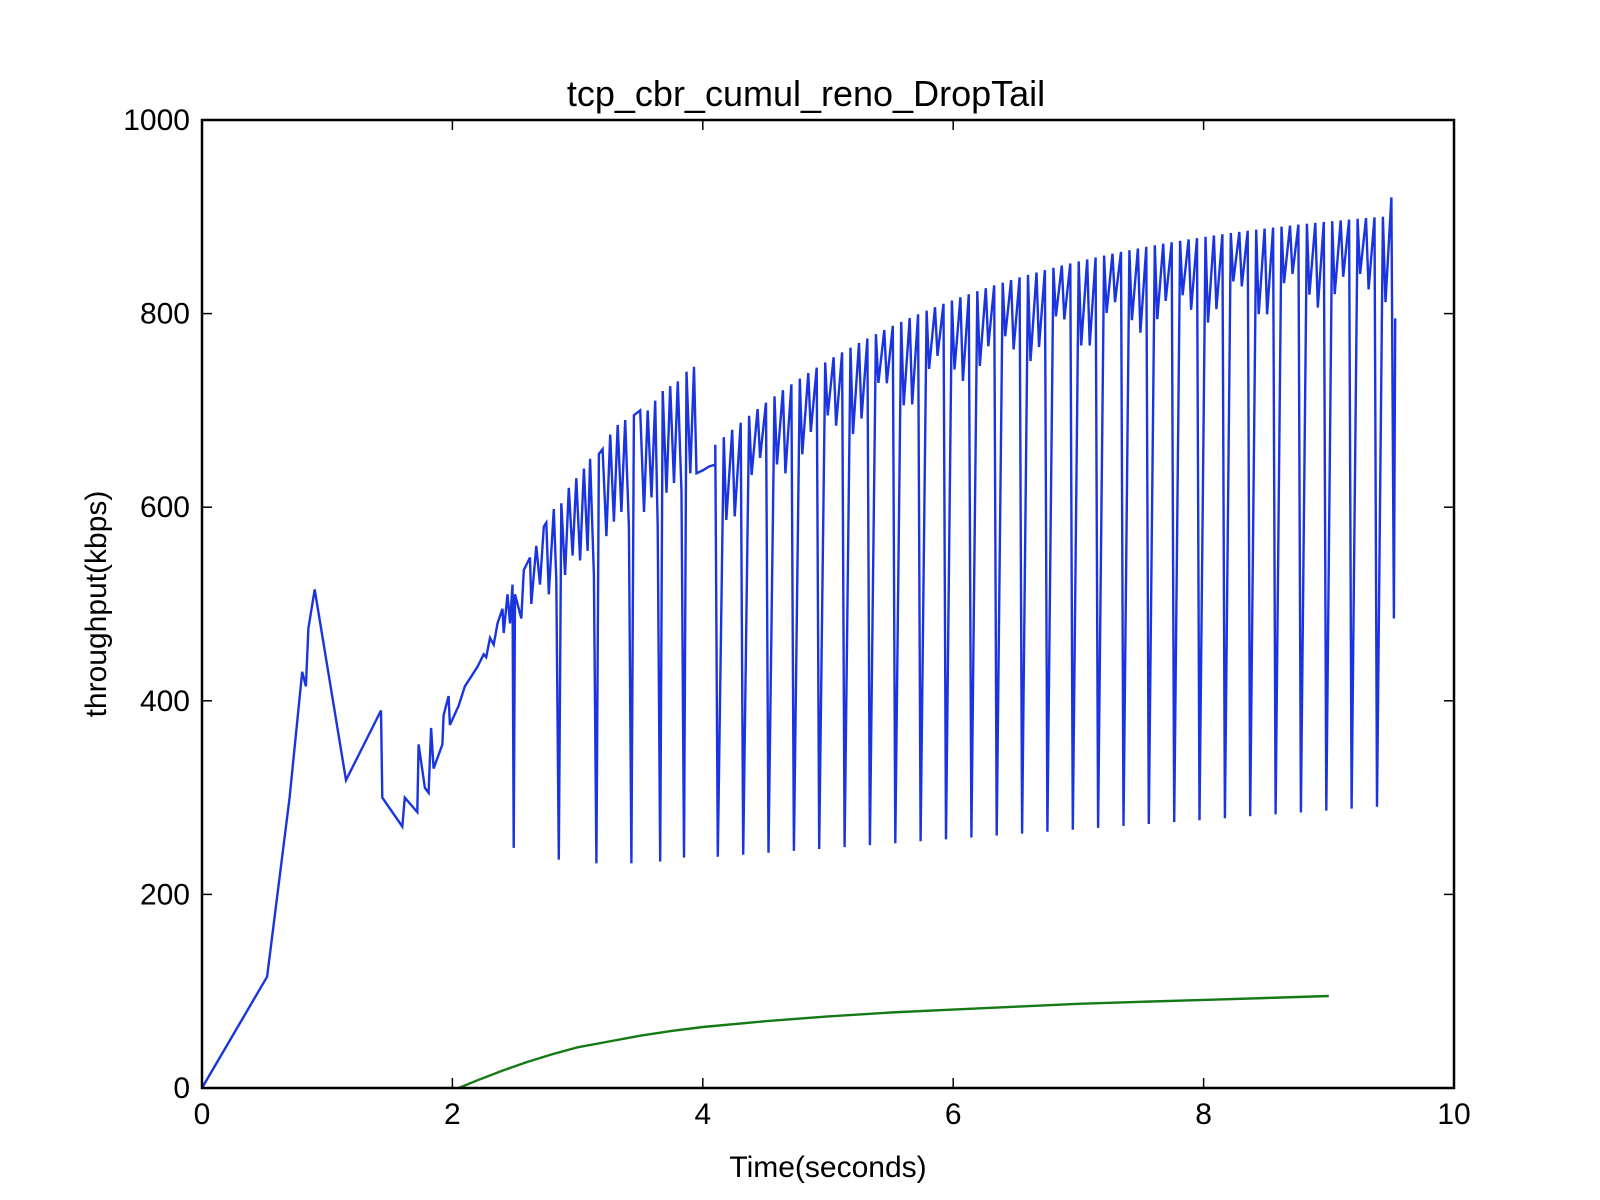 The height and width of the screenshot is (1200, 1600). What do you see at coordinates (96, 604) in the screenshot?
I see `y-axis-label: throughput(kbps)` at bounding box center [96, 604].